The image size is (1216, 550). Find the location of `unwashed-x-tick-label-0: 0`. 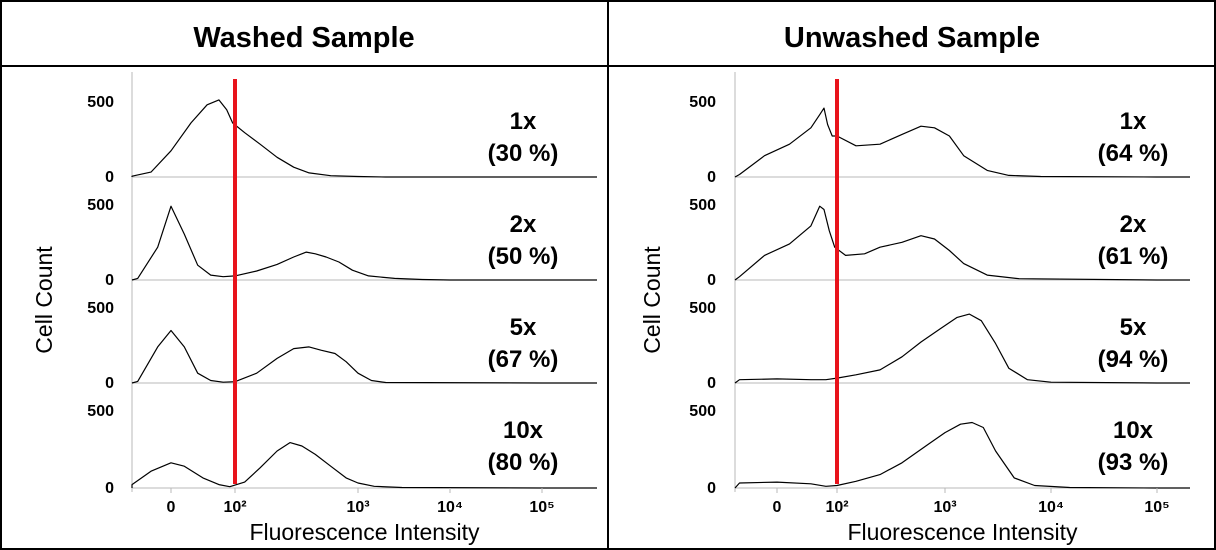

unwashed-x-tick-label-0: 0 is located at coordinates (777, 507).